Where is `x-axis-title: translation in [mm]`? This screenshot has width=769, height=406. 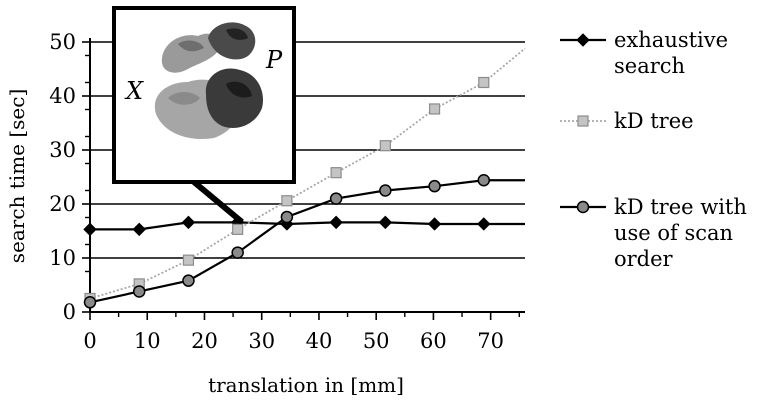 x-axis-title: translation in [mm] is located at coordinates (306, 385).